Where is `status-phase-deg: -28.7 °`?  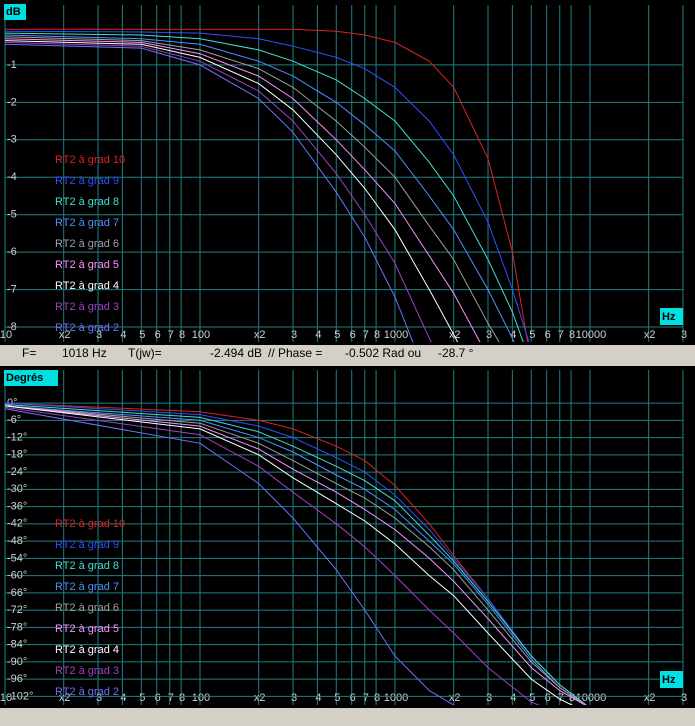
status-phase-deg: -28.7 ° is located at coordinates (456, 353).